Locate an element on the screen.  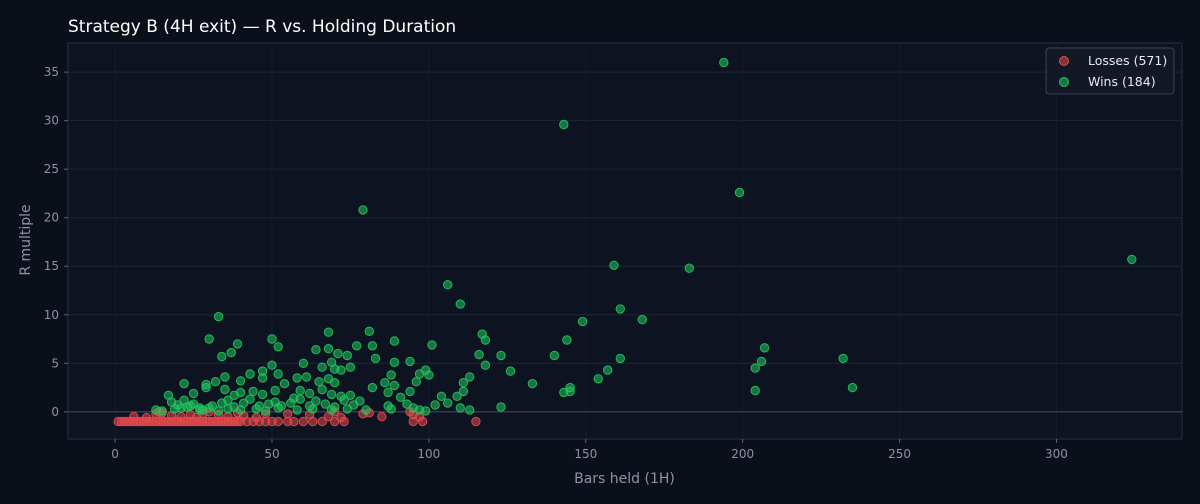
x-tick-label: 100 is located at coordinates (428, 454).